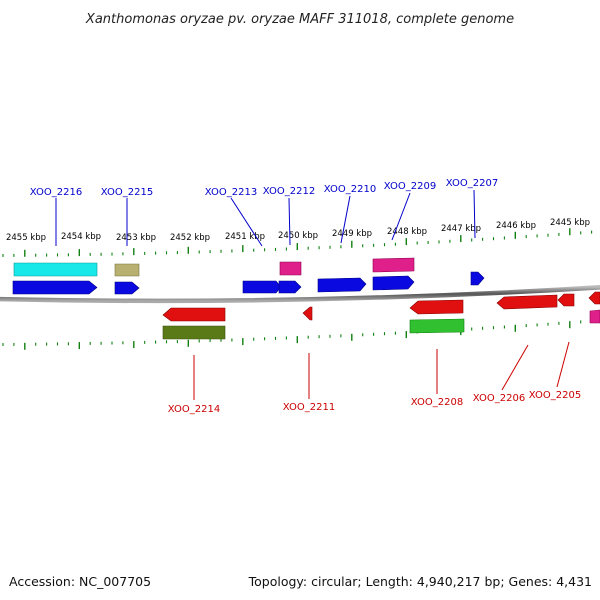  What do you see at coordinates (80, 581) in the screenshot?
I see `accession-text: Accession: NC_007705` at bounding box center [80, 581].